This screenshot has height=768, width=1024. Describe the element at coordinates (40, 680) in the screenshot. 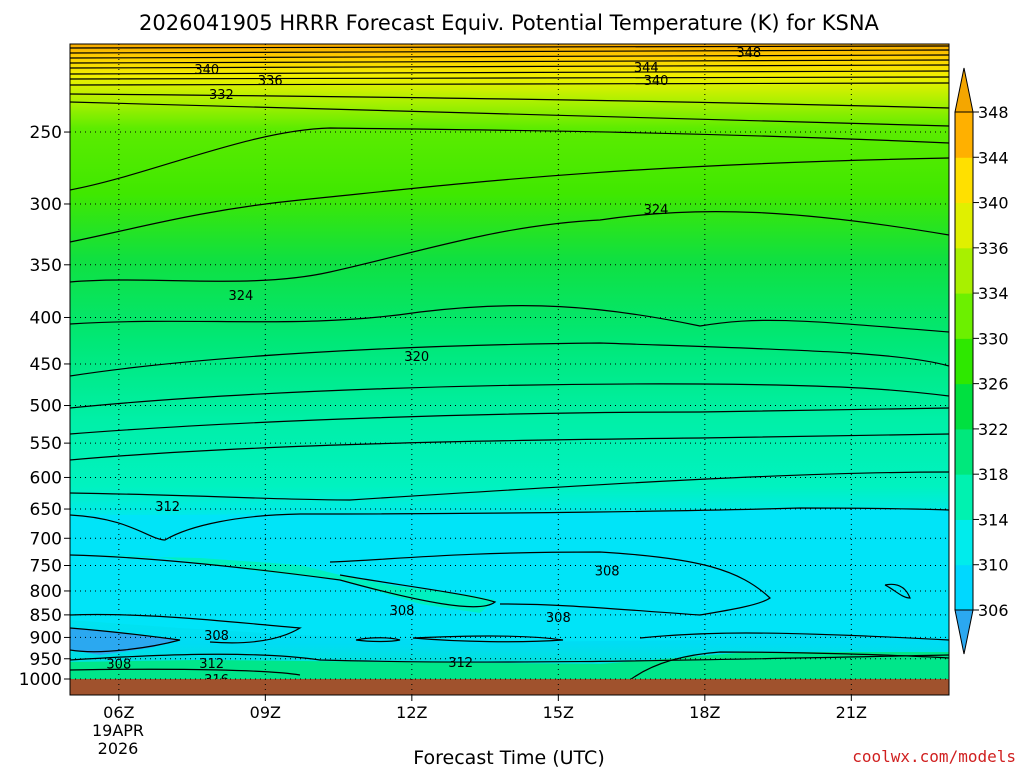

I see `pressure-tick-label: 1000` at that location.